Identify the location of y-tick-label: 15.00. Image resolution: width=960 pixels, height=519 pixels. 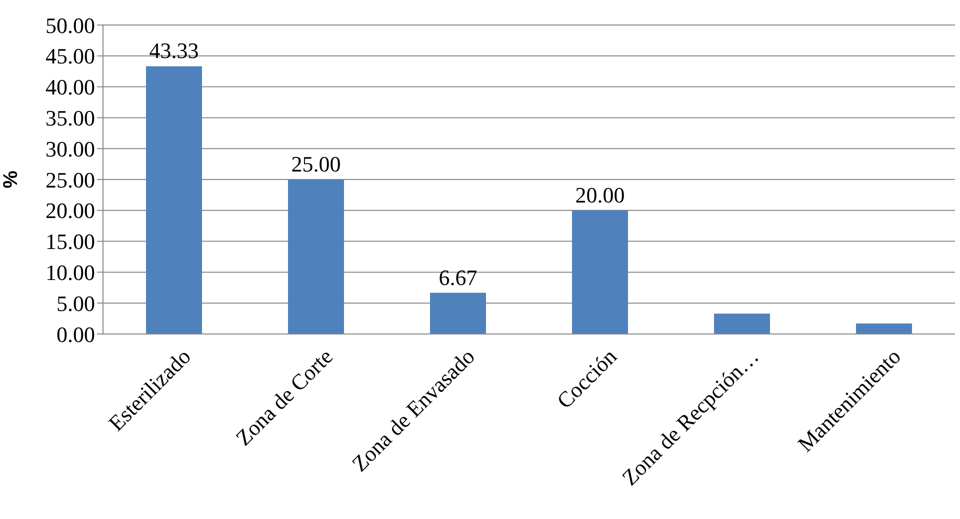
(70, 241).